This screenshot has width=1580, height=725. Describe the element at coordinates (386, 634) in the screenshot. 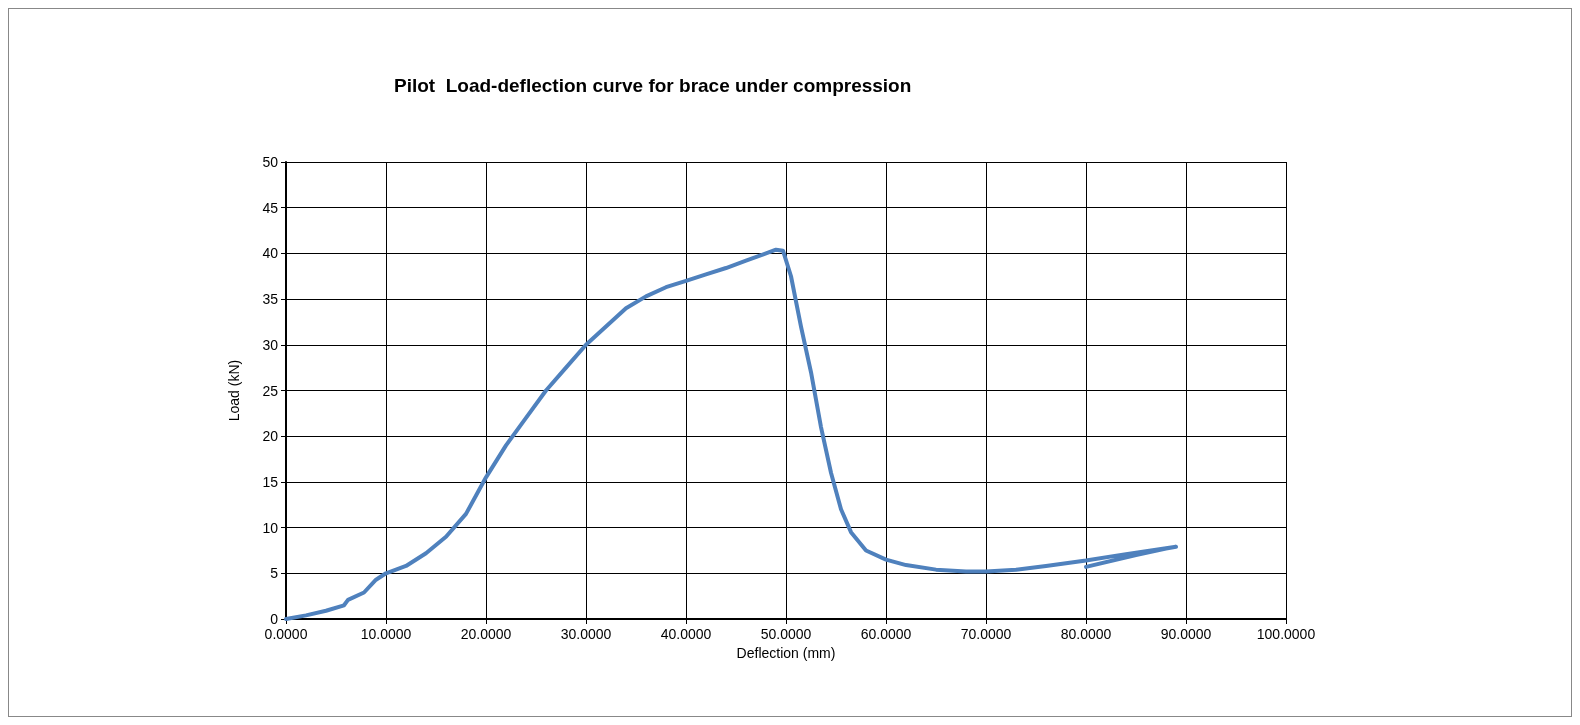

I see `x-tick-label: 10.0000` at that location.